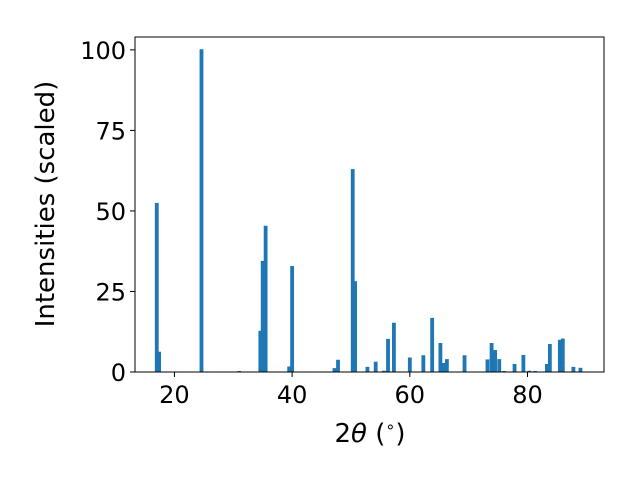  What do you see at coordinates (351, 390) in the screenshot?
I see `x-axis-ticks: 20 40 60 80` at bounding box center [351, 390].